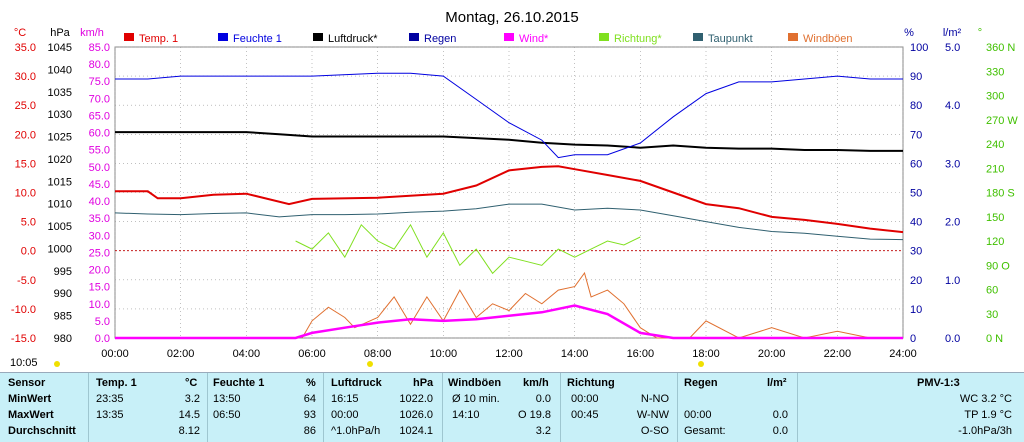 The height and width of the screenshot is (442, 1024). I want to click on direction-axis-tick: 240, so click(995, 145).